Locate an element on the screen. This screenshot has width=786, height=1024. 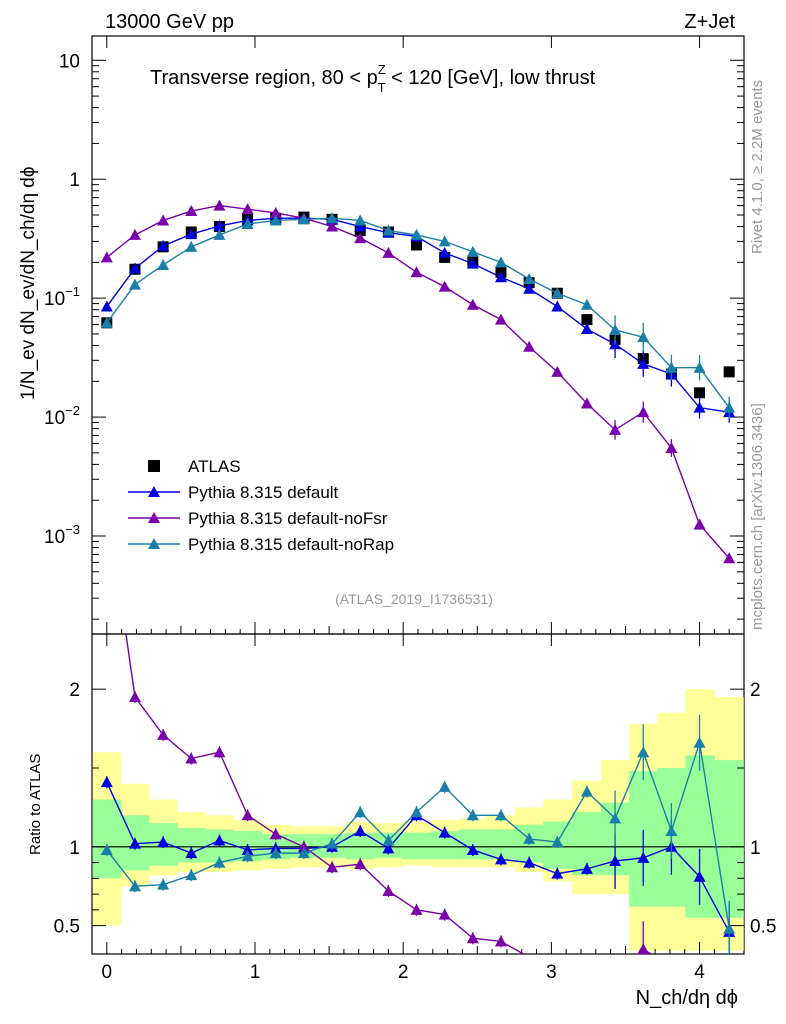
y-tick-label-main: 10 is located at coordinates (69, 61).